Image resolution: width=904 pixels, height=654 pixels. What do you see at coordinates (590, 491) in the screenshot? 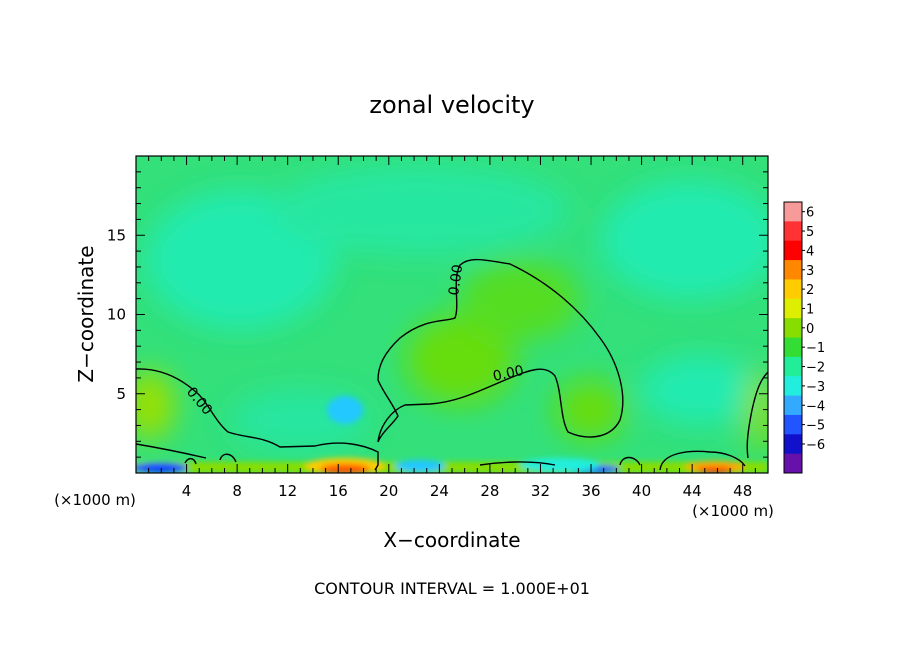
I see `x-tick-label: 36` at bounding box center [590, 491].